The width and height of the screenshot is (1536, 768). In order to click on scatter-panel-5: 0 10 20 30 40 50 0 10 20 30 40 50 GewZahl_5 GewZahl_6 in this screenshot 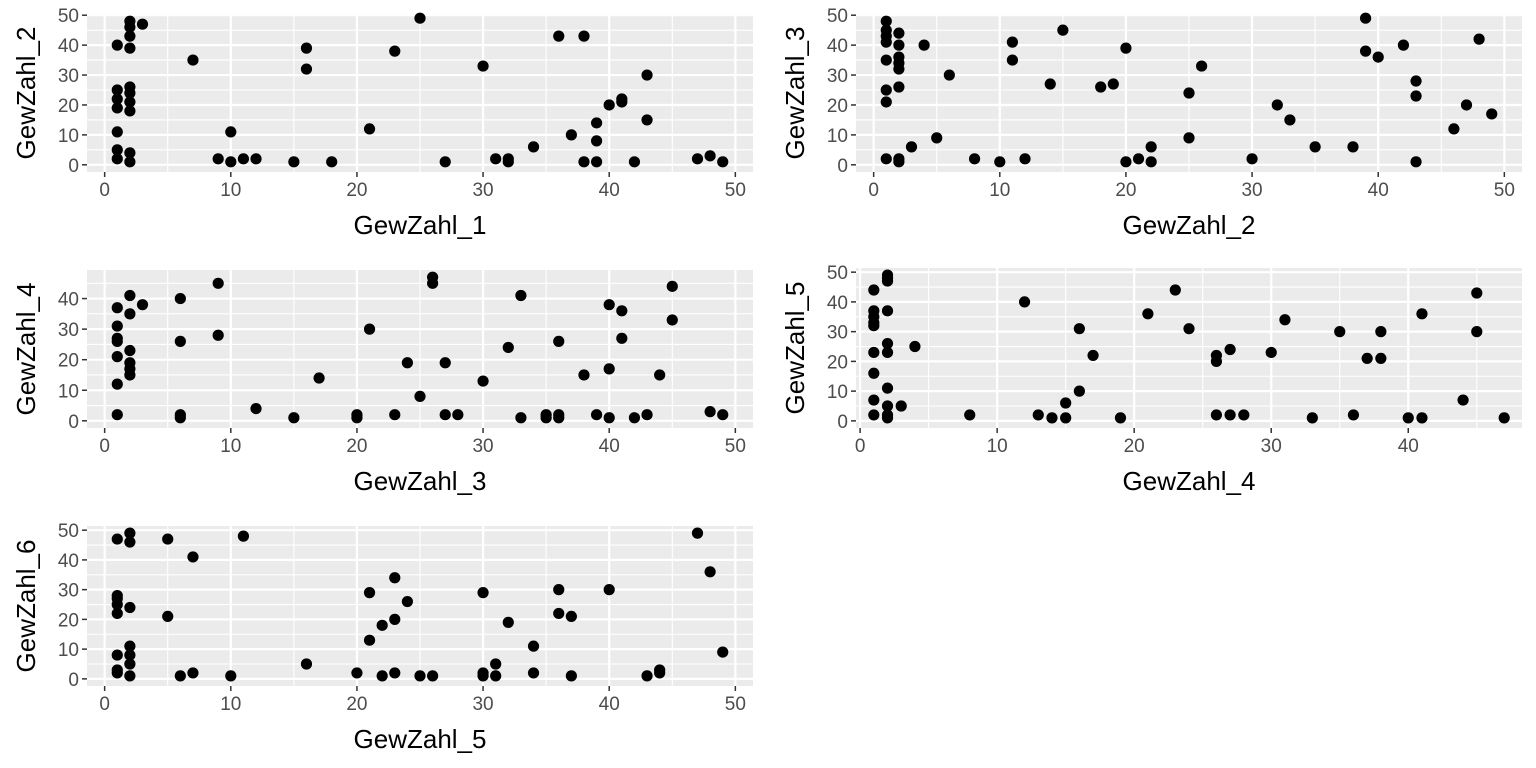, I will do `click(382, 637)`.